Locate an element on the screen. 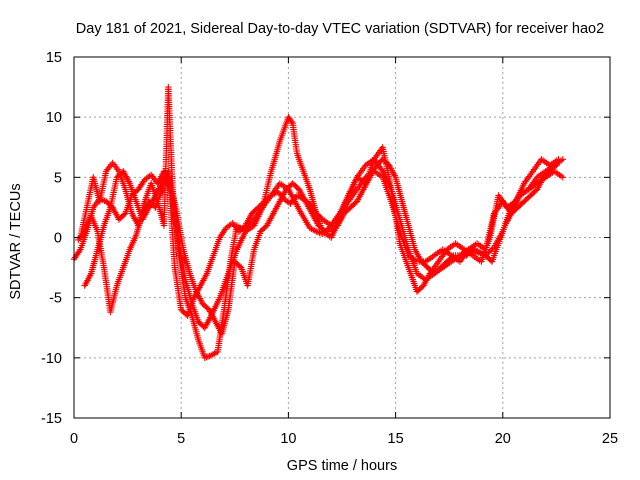 The image size is (640, 480). x-tick-label: 25 is located at coordinates (610, 439).